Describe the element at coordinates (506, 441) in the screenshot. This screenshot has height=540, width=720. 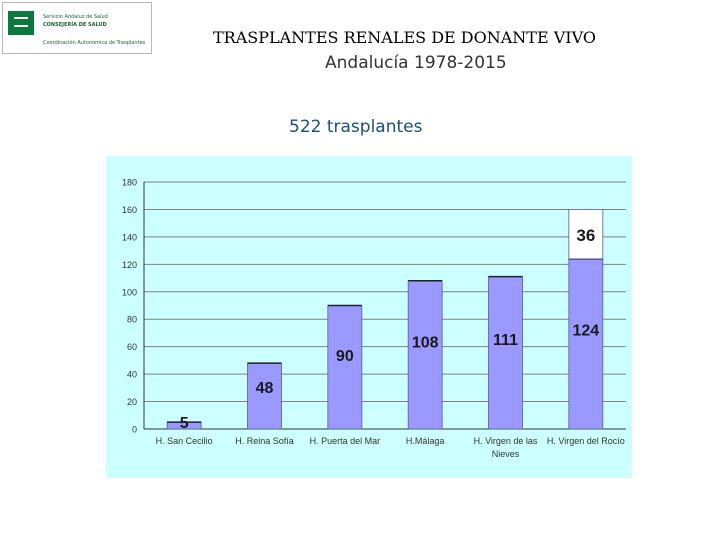
I see `x-tick-label: H. Virgen de las` at that location.